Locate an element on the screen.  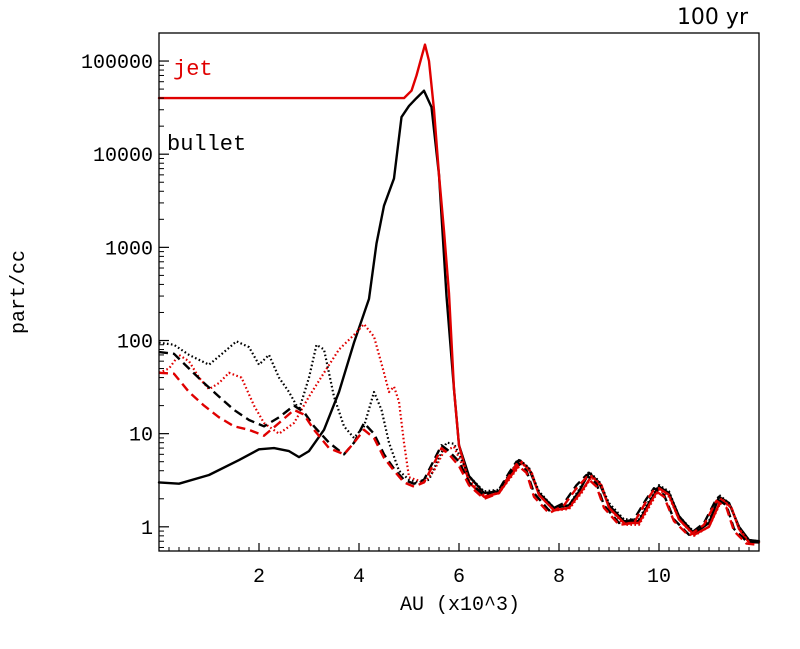
x-tick-label: 8 is located at coordinates (559, 577).